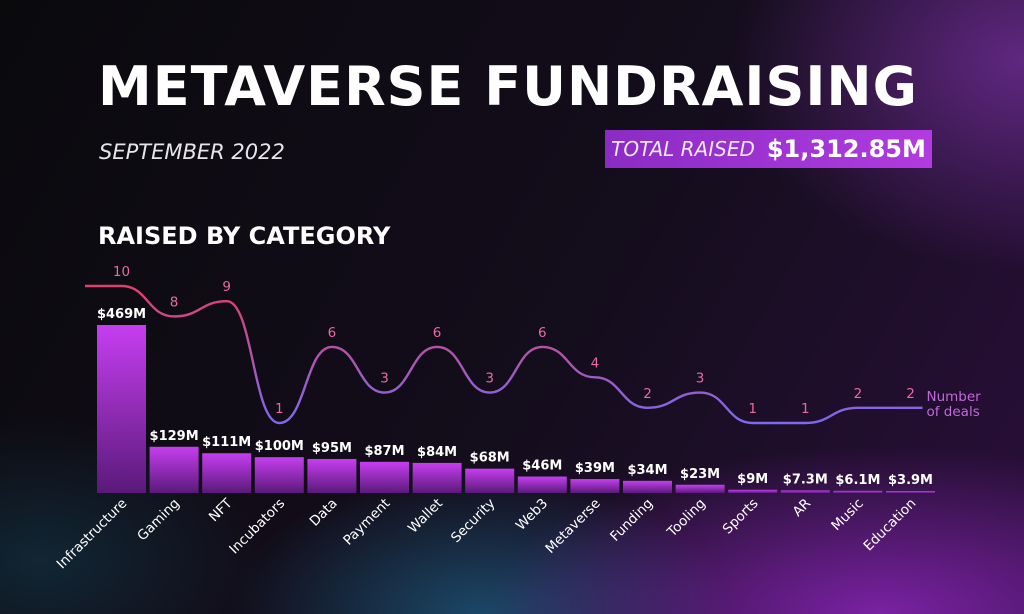  I want to click on x-tick-sports: Sports, so click(741, 517).